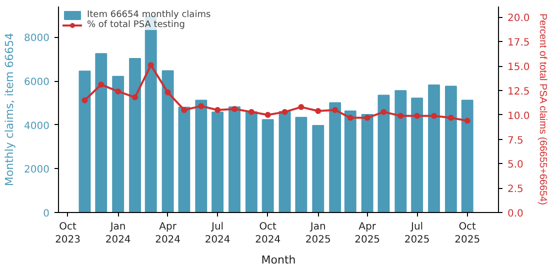 This screenshot has width=550, height=269. What do you see at coordinates (367, 234) in the screenshot?
I see `x-tick-label: Apr 2025` at bounding box center [367, 234].